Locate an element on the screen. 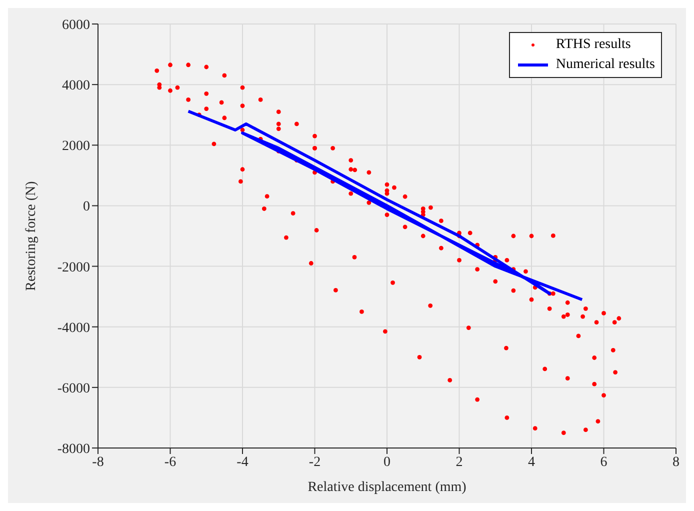 The height and width of the screenshot is (511, 694). x-axis-title: Relative displacement (mm) is located at coordinates (387, 487).